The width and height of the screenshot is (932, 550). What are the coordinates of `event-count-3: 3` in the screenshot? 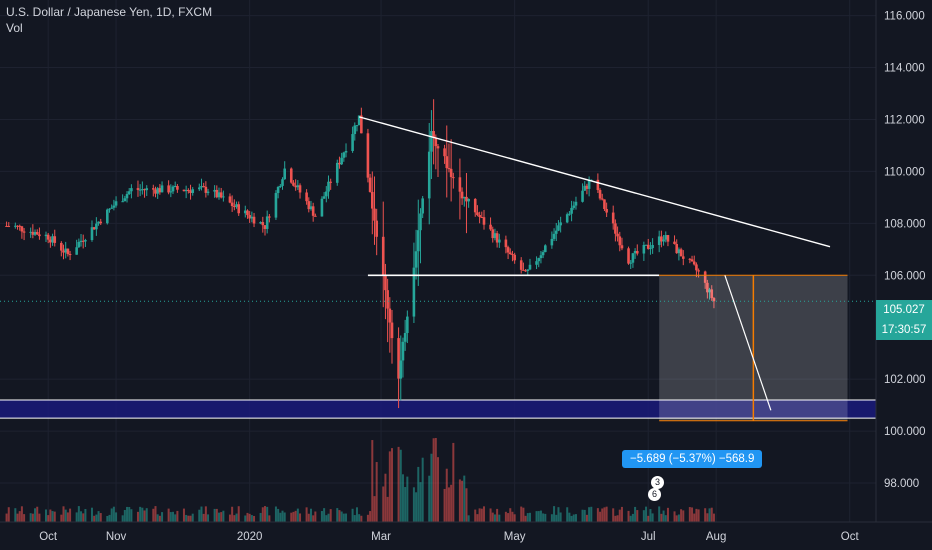 It's located at (657, 482).